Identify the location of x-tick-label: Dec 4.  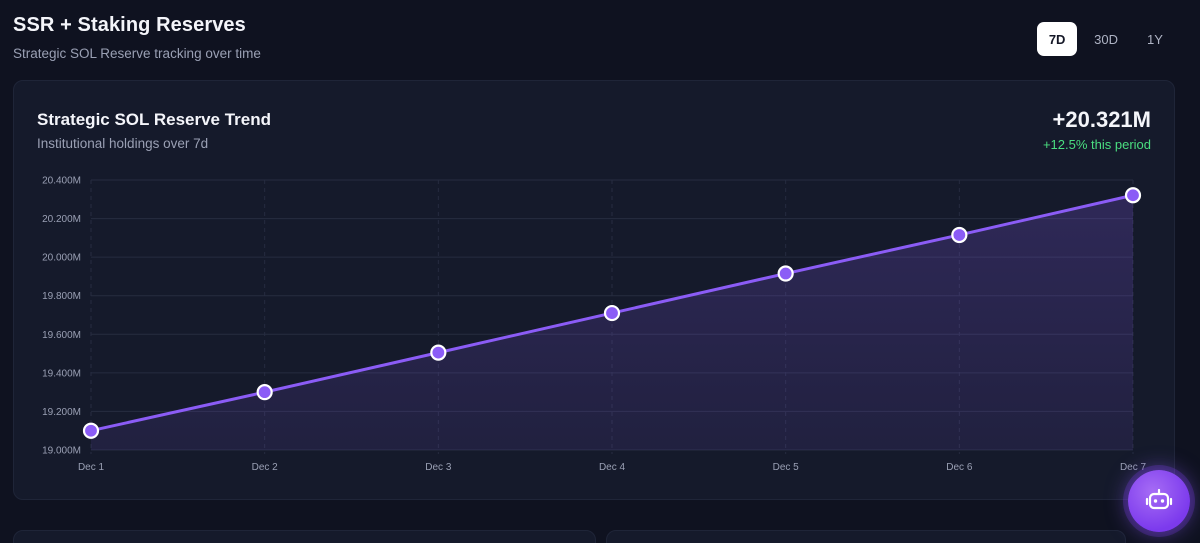
(612, 467).